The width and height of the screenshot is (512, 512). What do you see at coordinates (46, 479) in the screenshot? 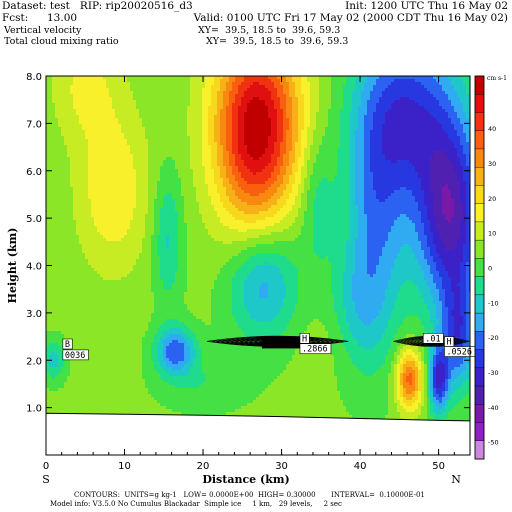
I see `axis-end-south: S` at bounding box center [46, 479].